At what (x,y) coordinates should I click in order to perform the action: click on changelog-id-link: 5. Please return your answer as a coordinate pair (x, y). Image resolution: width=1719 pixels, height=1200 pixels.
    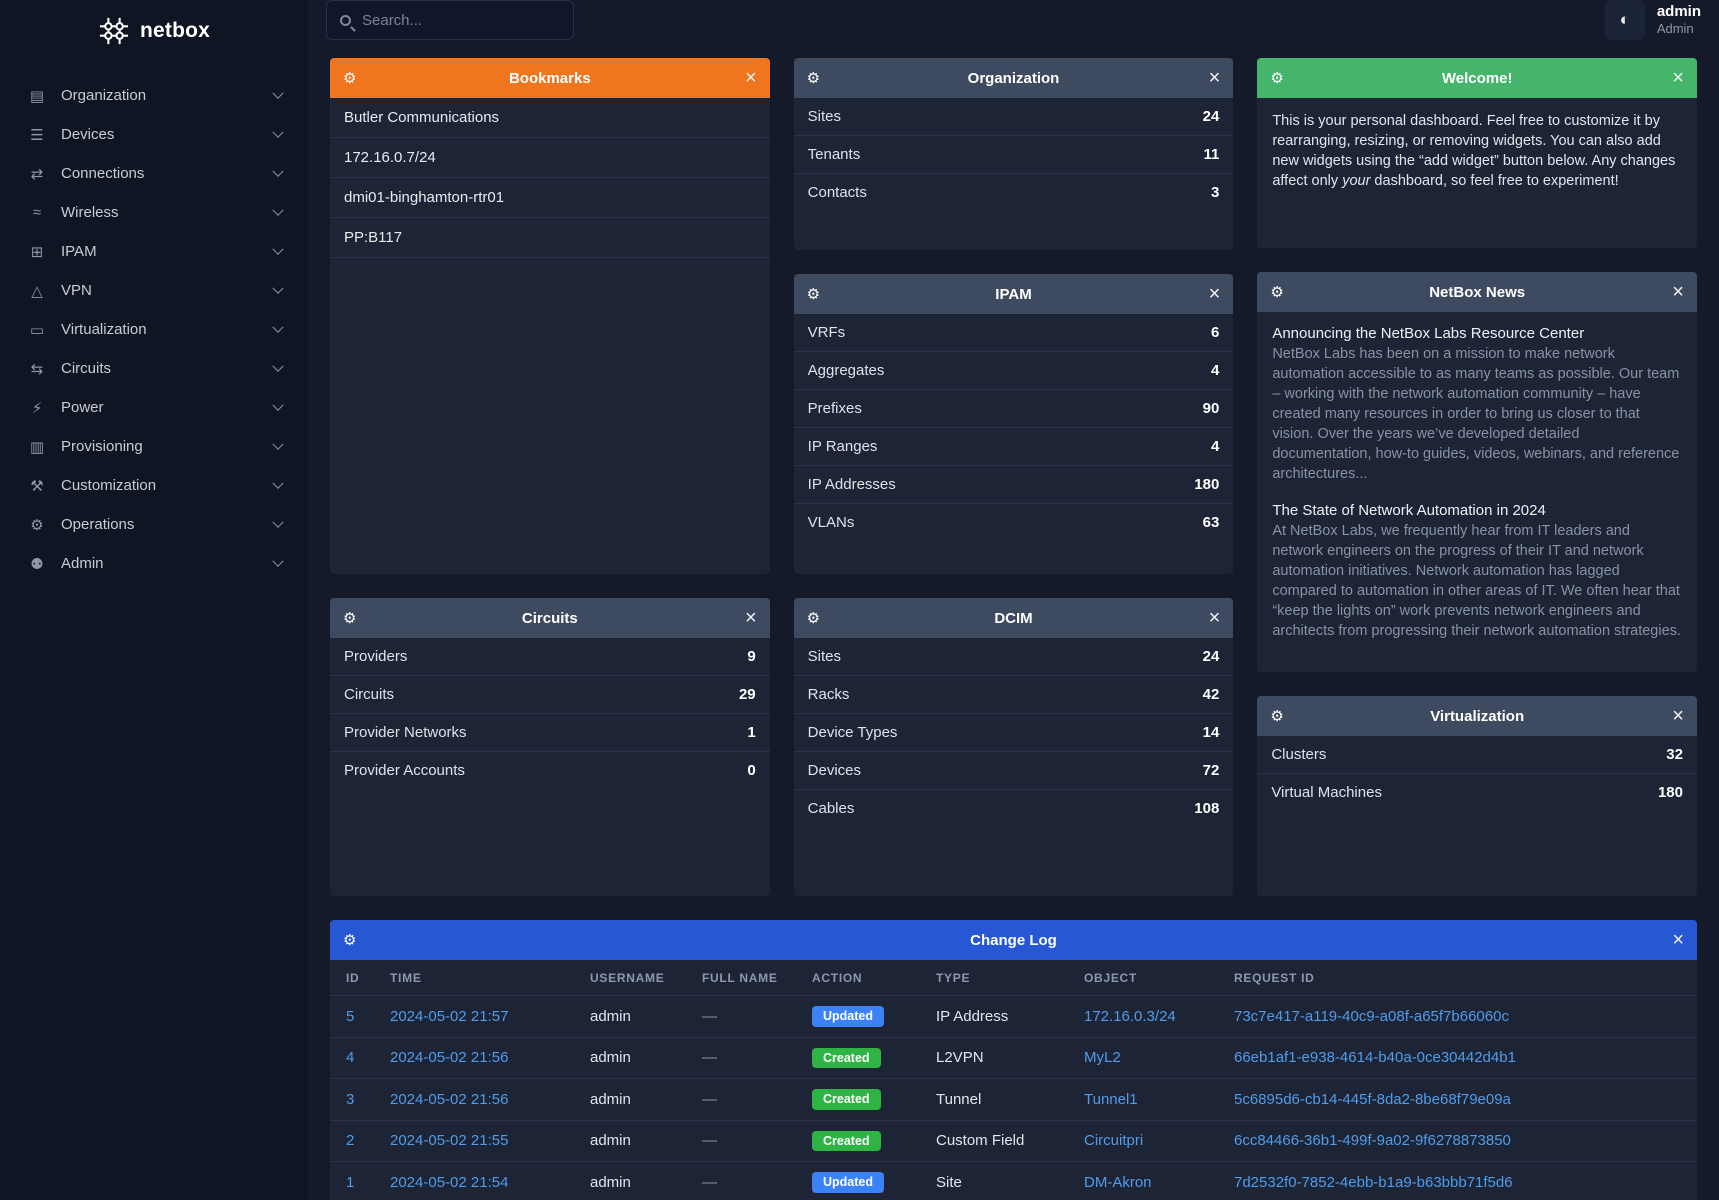
    Looking at the image, I should click on (350, 1016).